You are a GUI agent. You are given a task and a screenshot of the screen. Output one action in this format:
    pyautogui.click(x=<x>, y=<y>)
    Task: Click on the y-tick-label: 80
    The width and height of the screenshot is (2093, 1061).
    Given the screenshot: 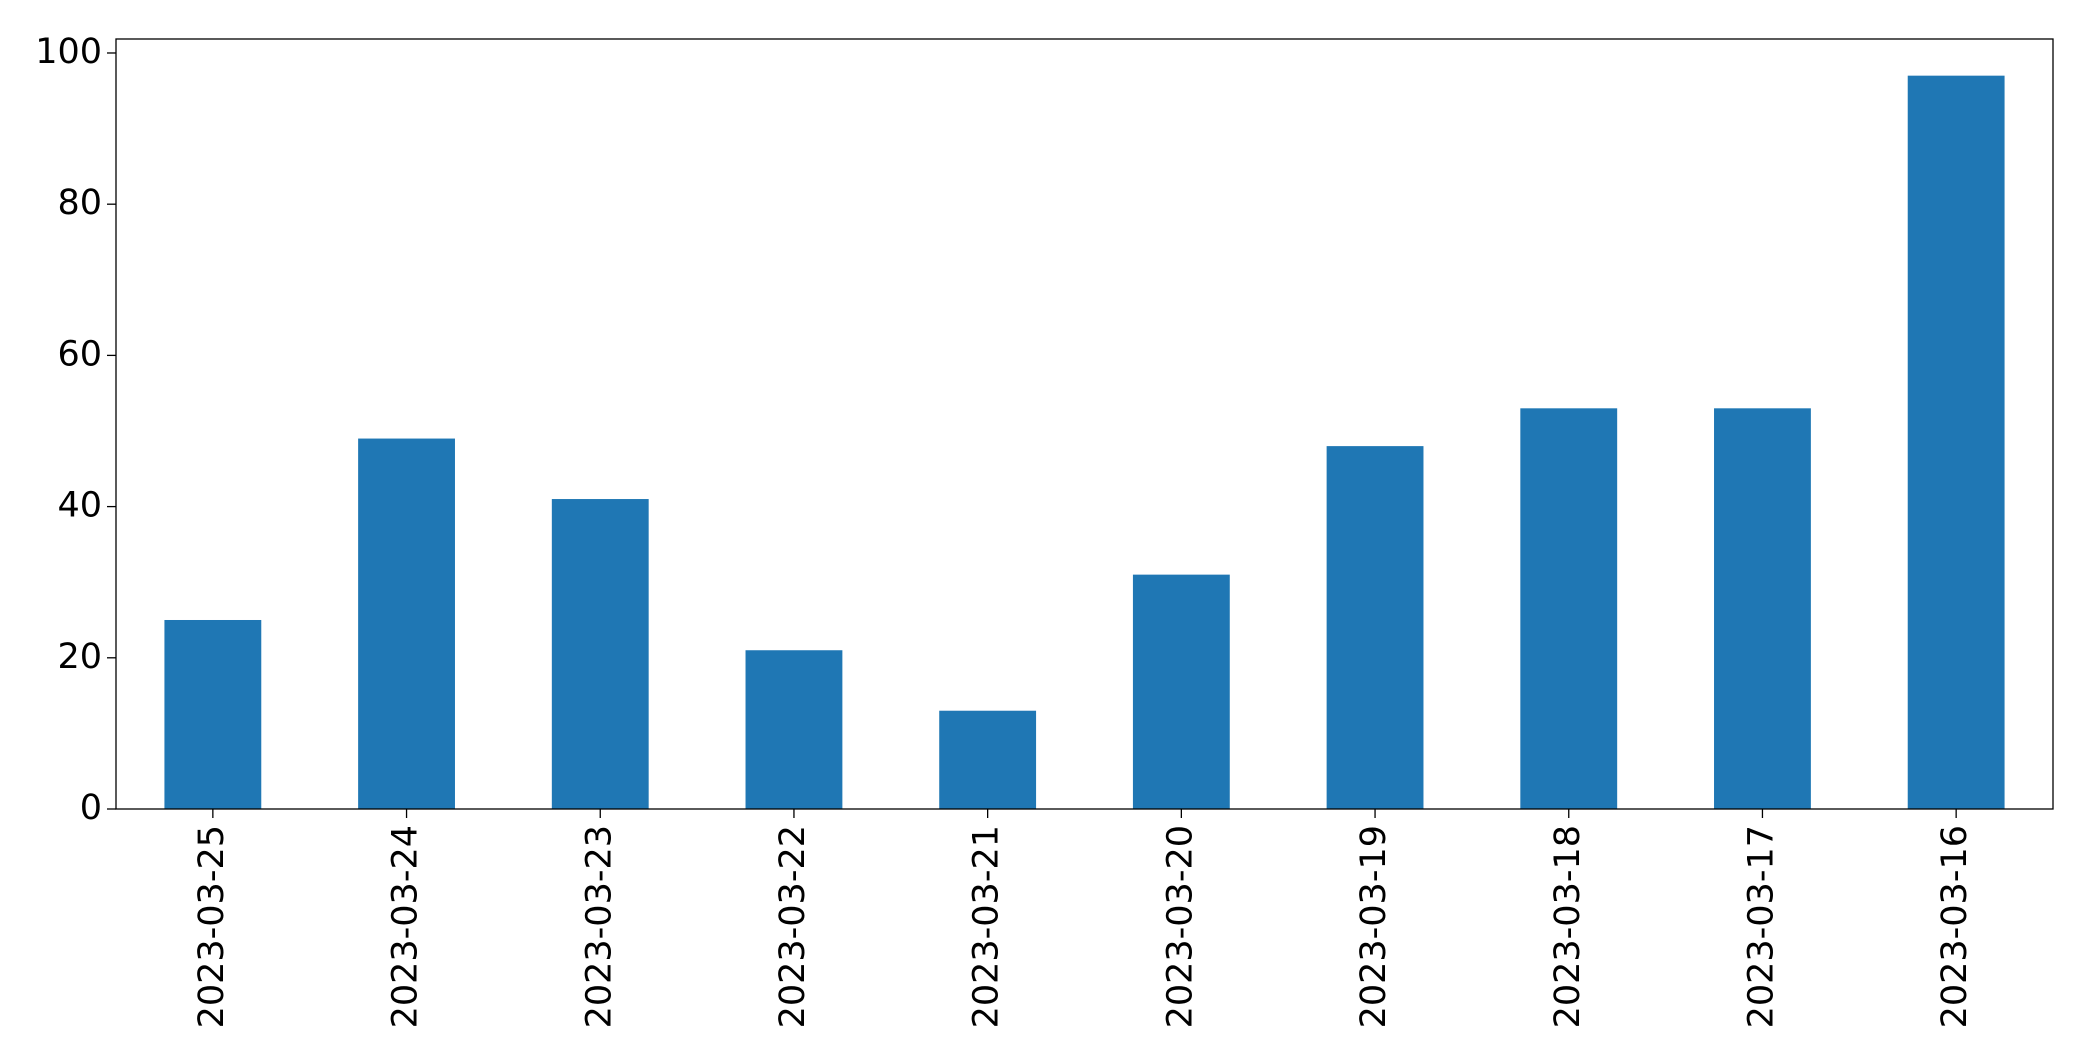 What is the action you would take?
    pyautogui.click(x=79, y=203)
    